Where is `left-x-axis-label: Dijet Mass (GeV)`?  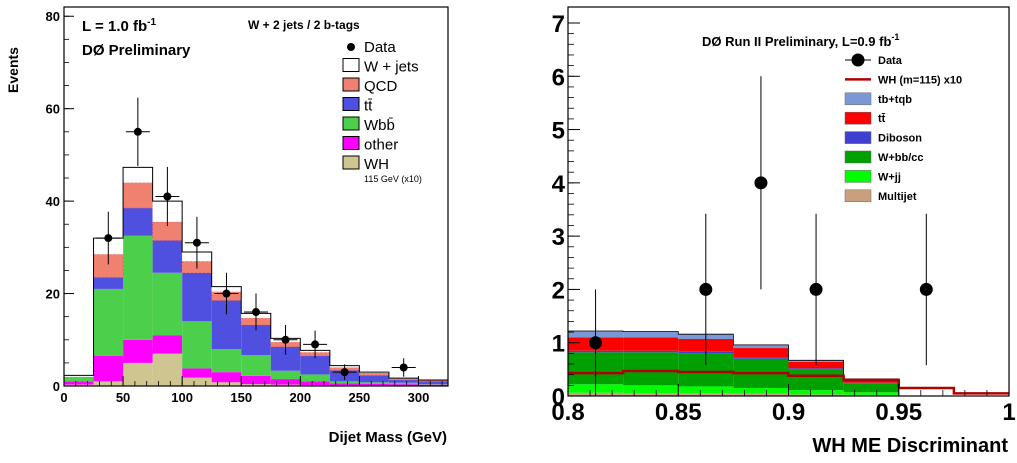
left-x-axis-label: Dijet Mass (GeV) is located at coordinates (388, 437).